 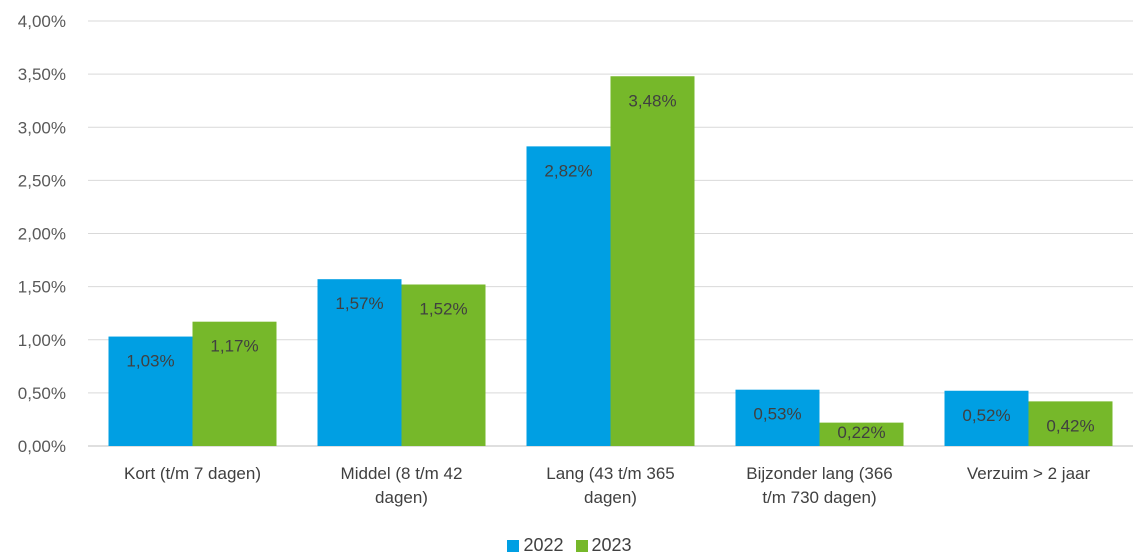 I want to click on y-tick-label: 2,00%, so click(x=42, y=234).